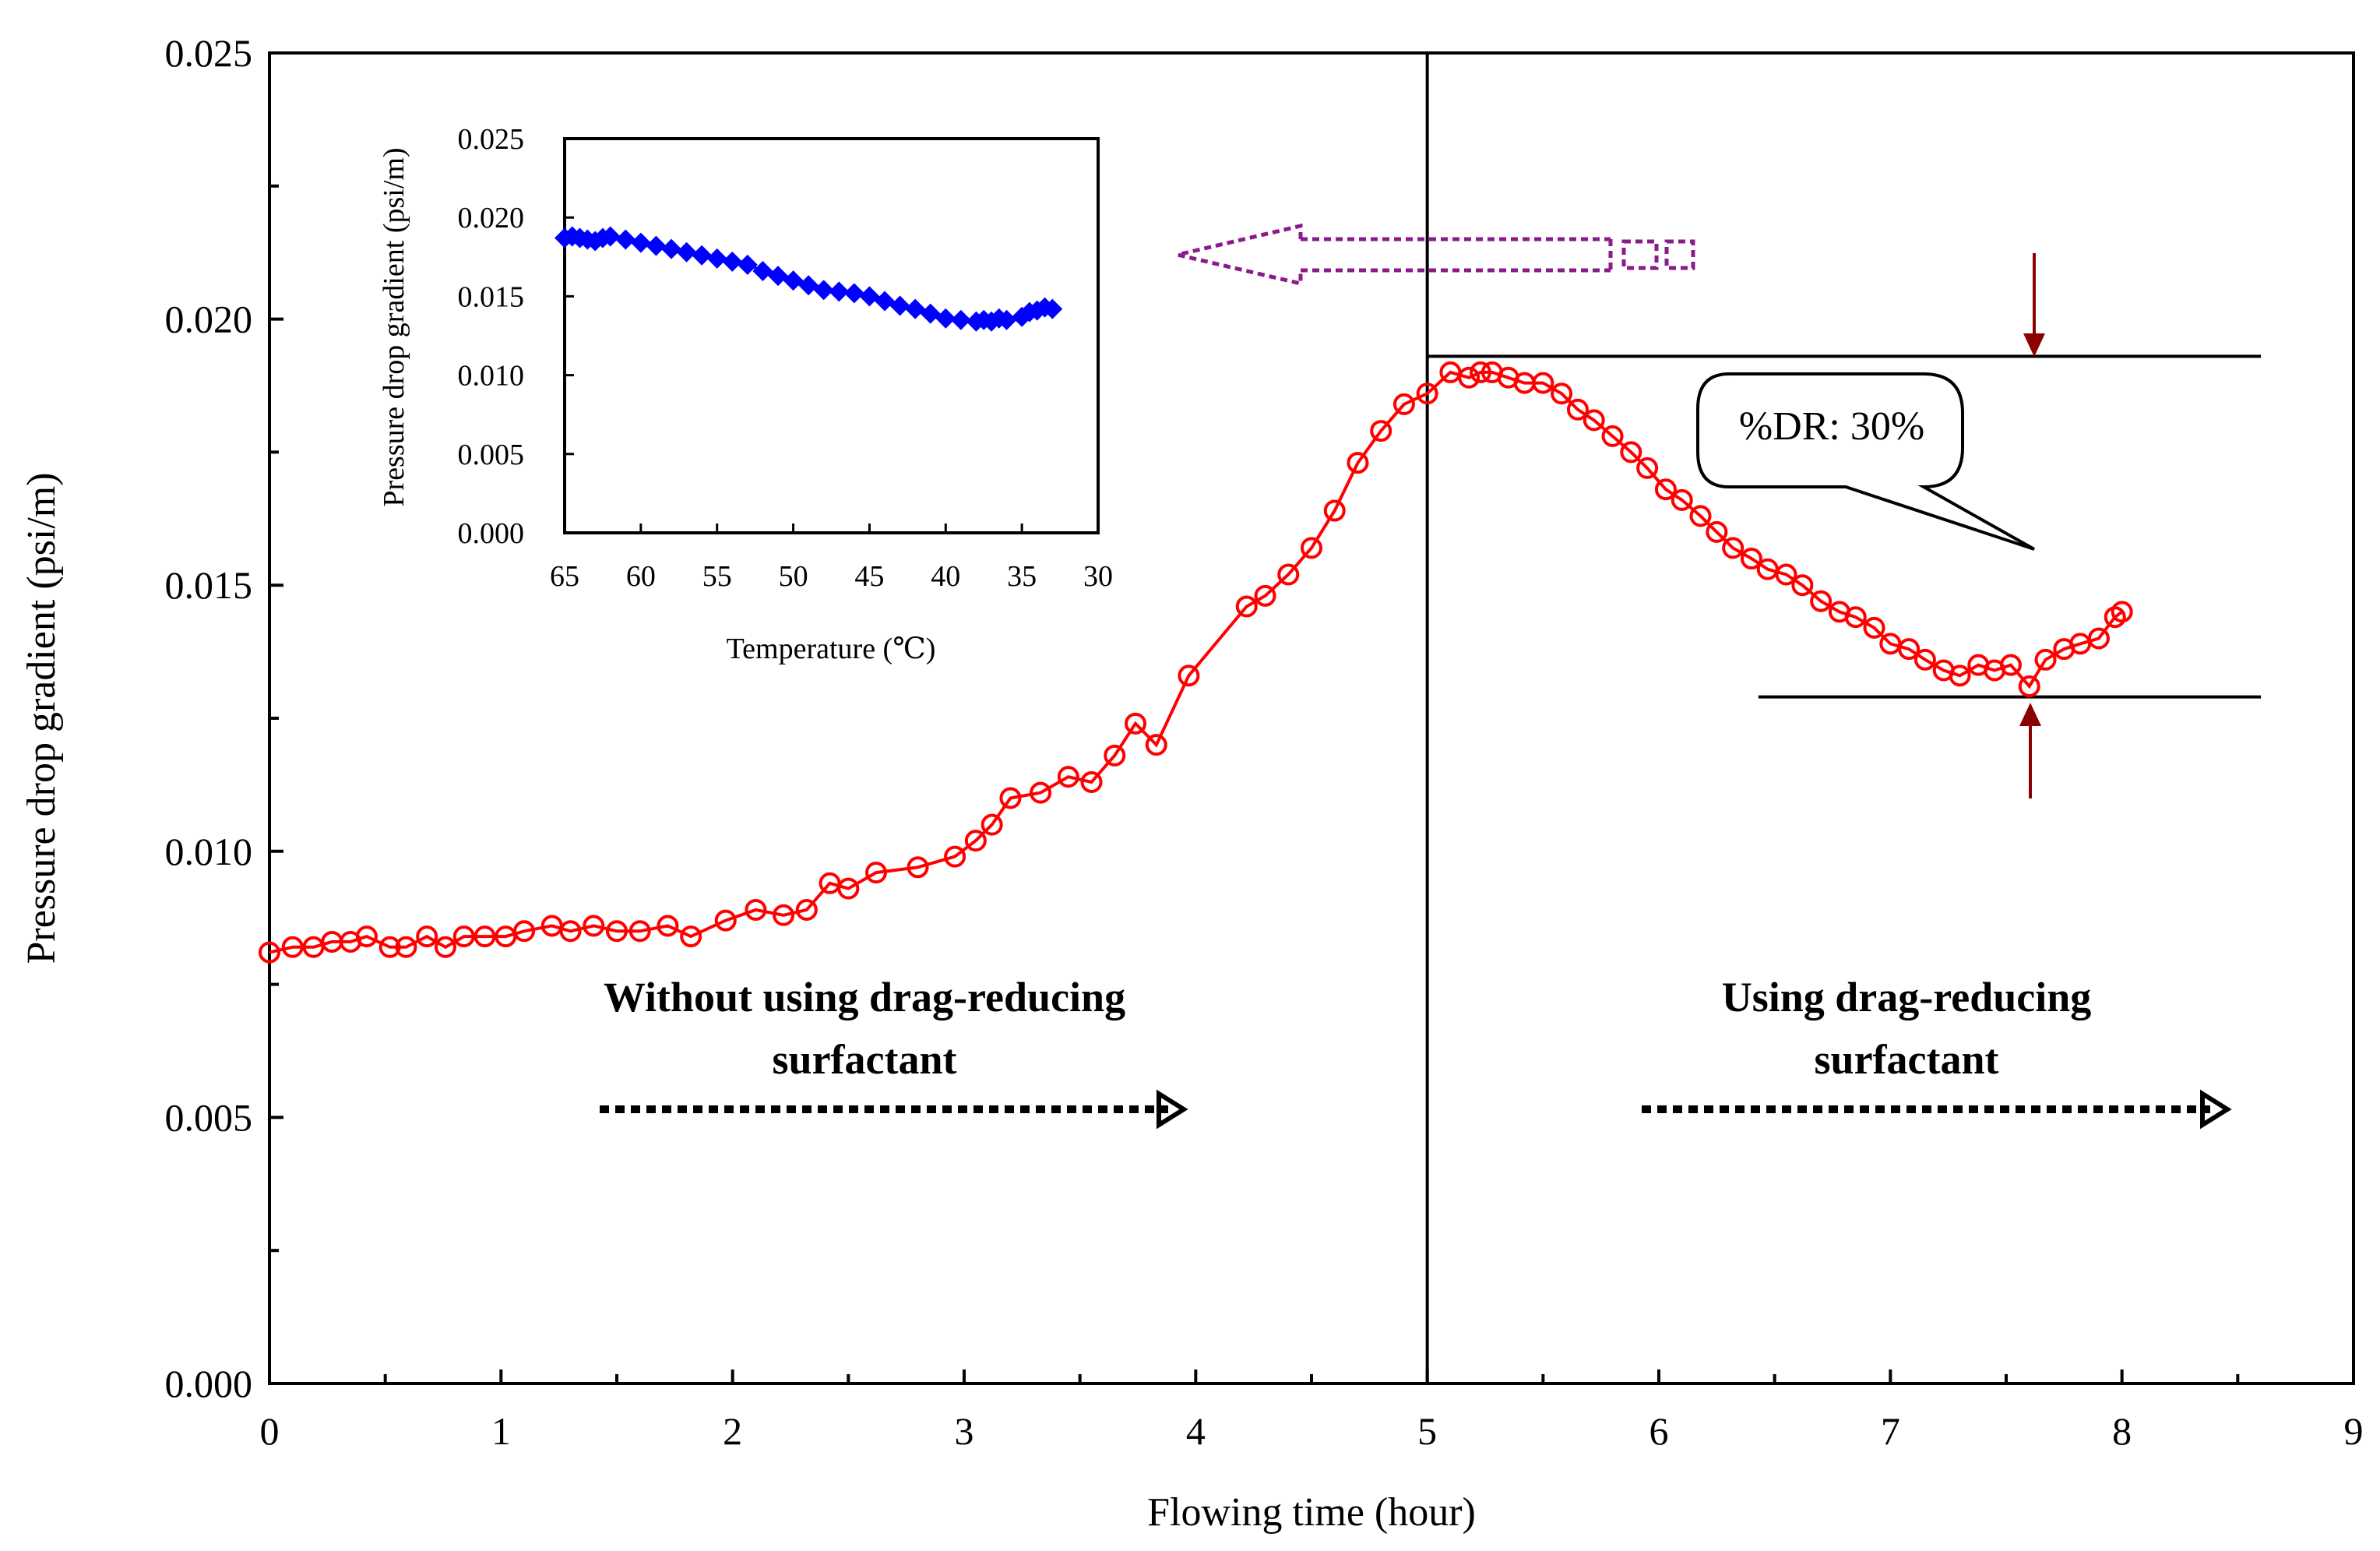 This screenshot has height=1551, width=2380. I want to click on main-y-tick-label: 0.015, so click(209, 585).